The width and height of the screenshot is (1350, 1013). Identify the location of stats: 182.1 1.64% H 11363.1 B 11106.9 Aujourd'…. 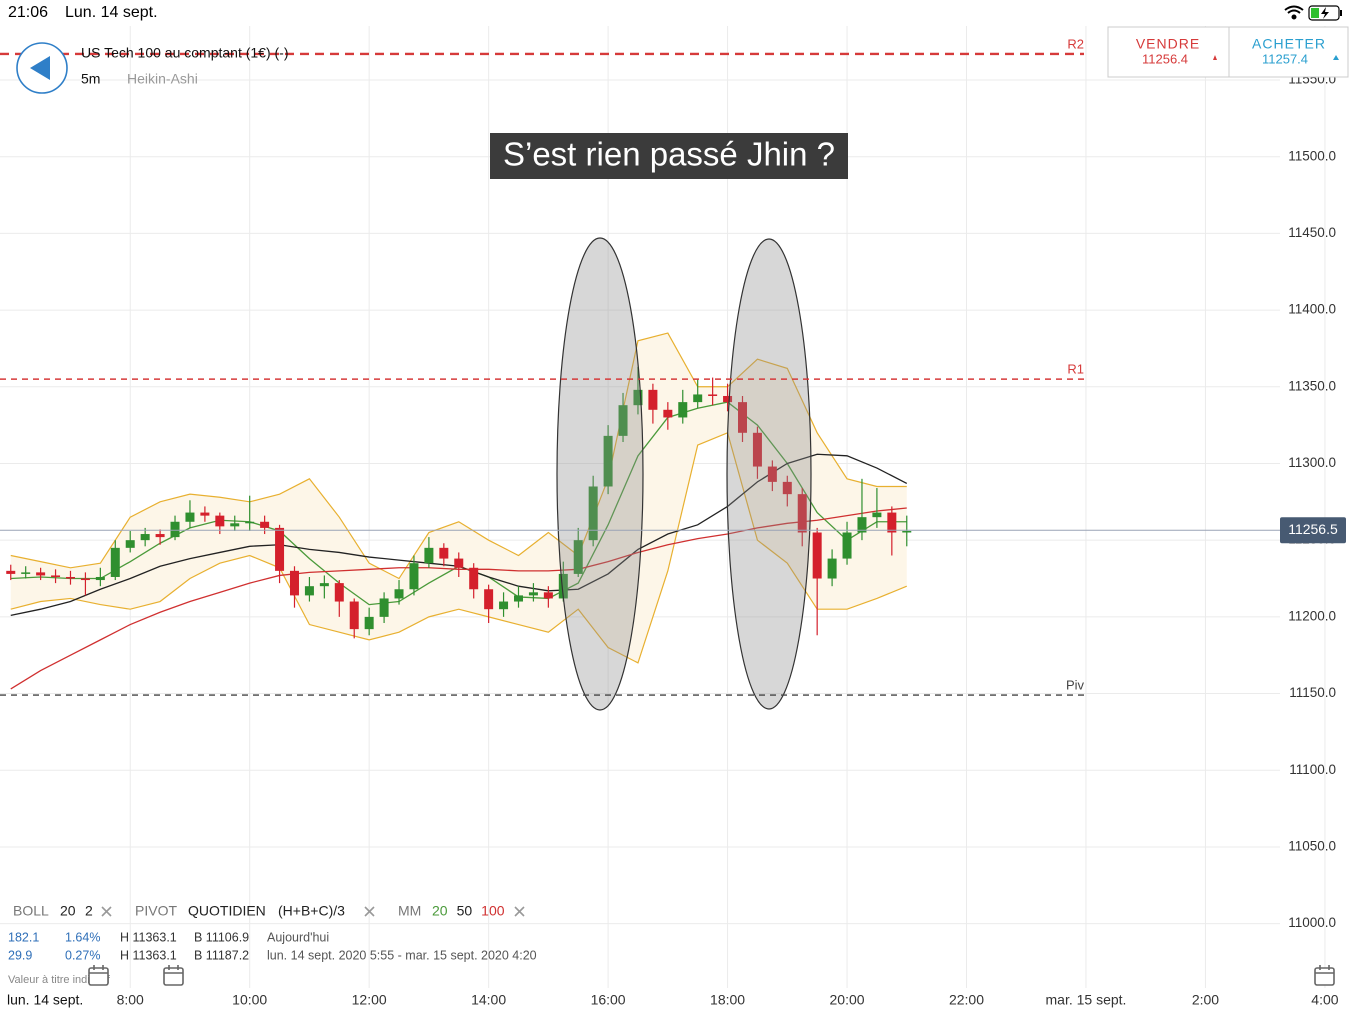
(272, 946).